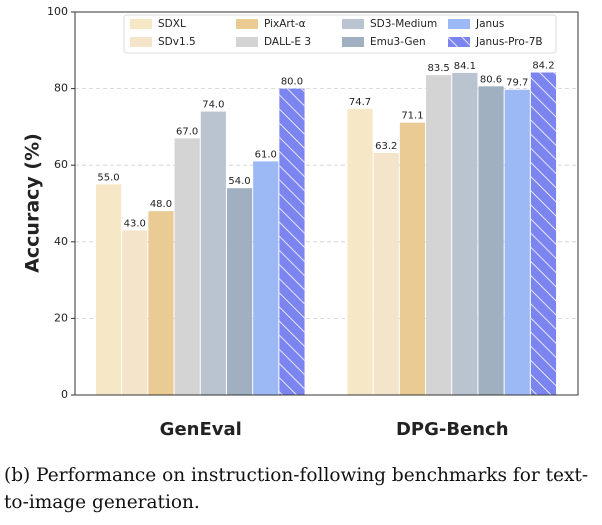 This screenshot has height=525, width=602. Describe the element at coordinates (412, 116) in the screenshot. I see `value-label: 71.1` at that location.